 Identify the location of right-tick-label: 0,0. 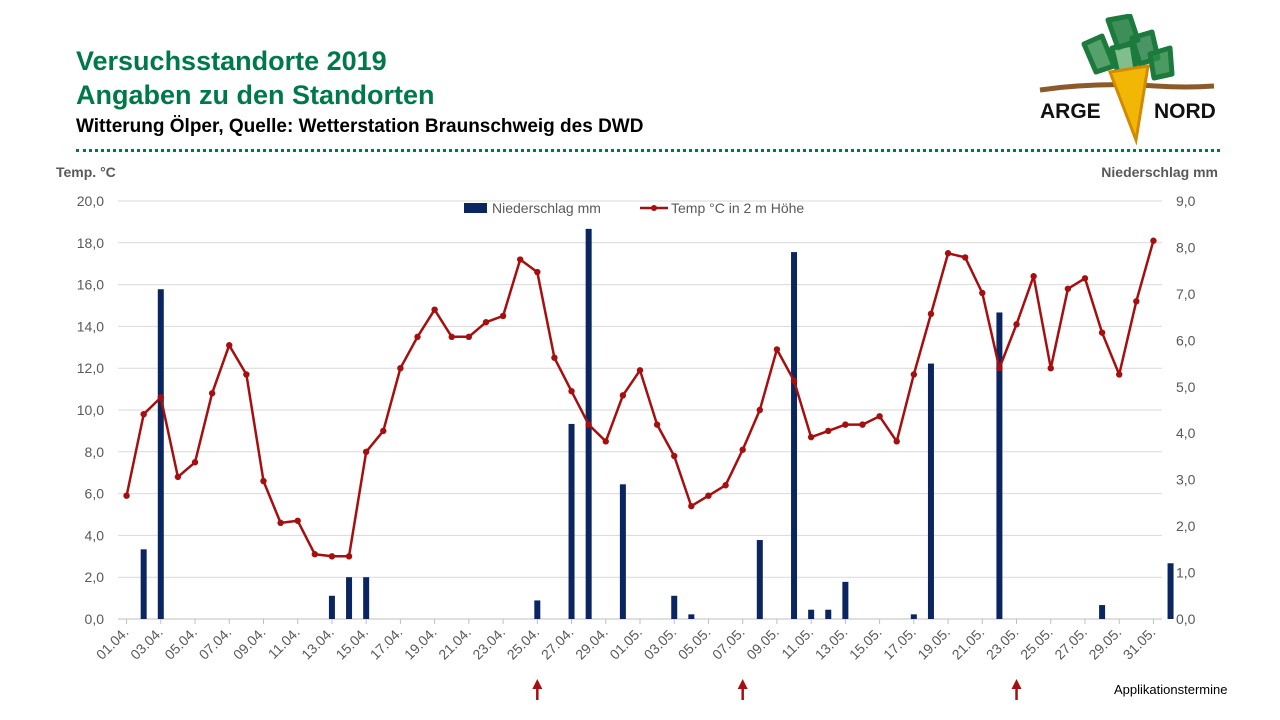
(1186, 619).